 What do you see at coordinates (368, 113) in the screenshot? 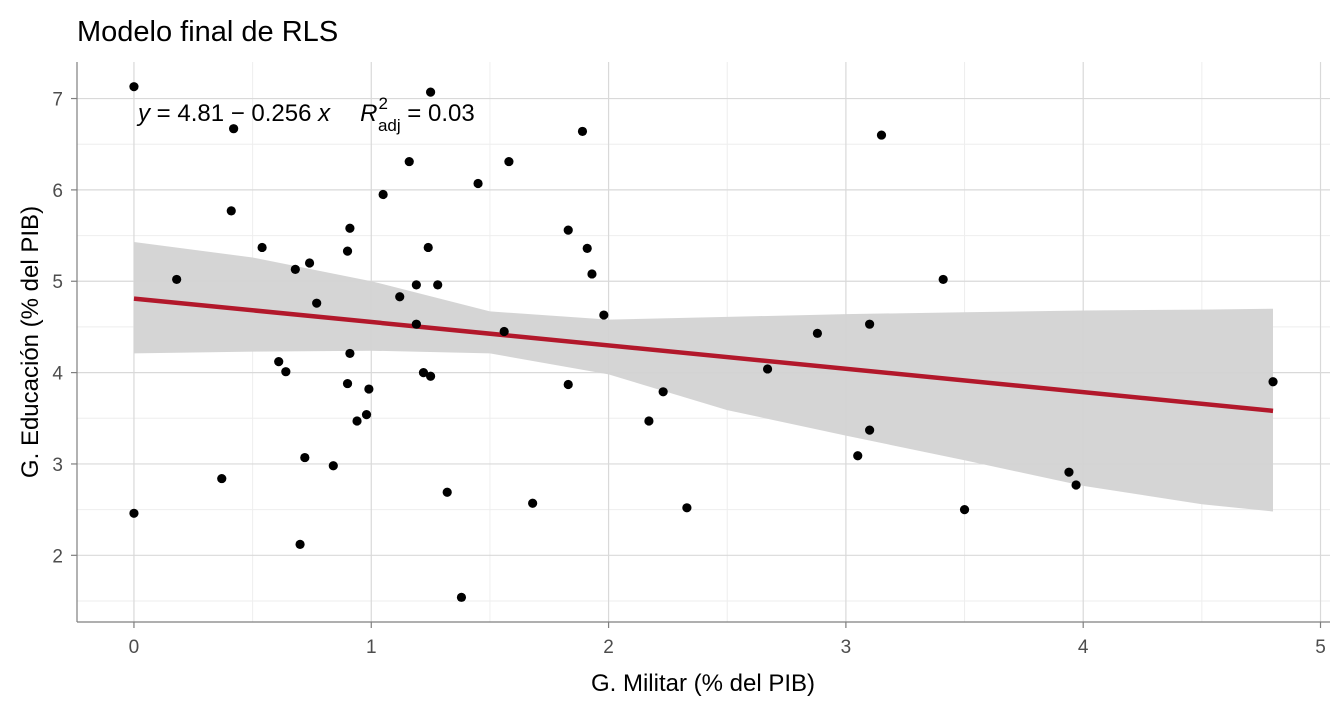
I see `equation-r-label: R` at bounding box center [368, 113].